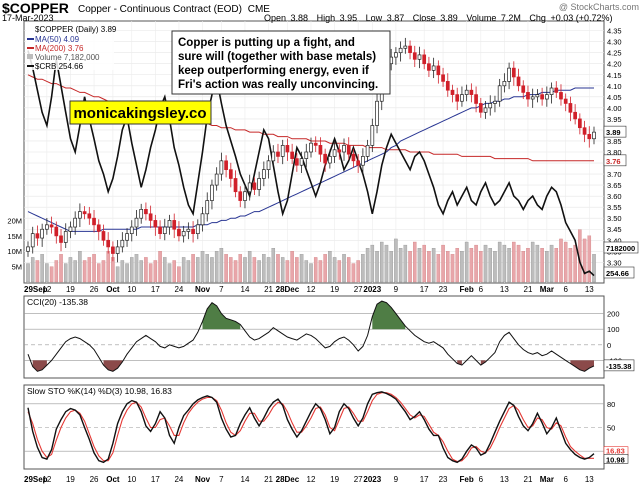 Image resolution: width=643 pixels, height=487 pixels. I want to click on x-tick-label-top: Mar, so click(547, 289).